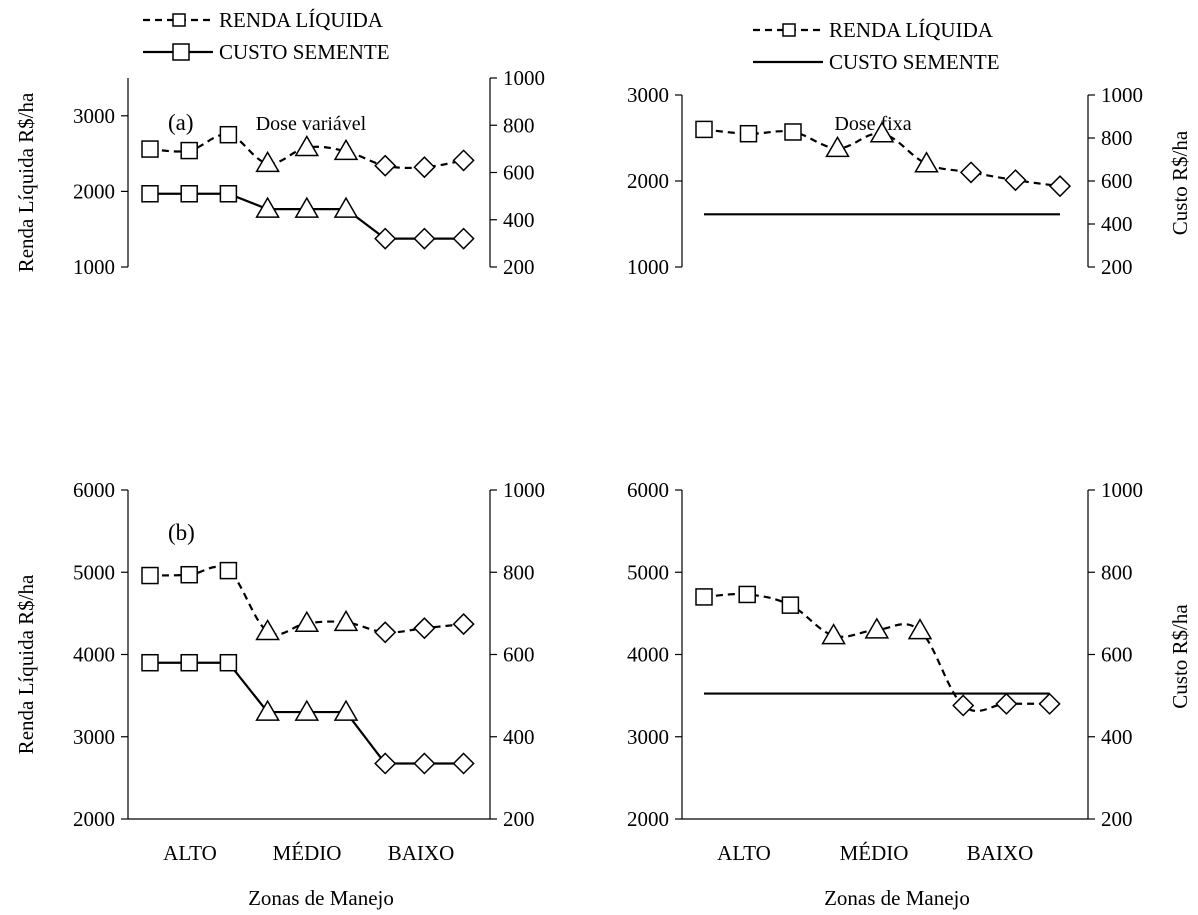 The width and height of the screenshot is (1198, 915). Describe the element at coordinates (1180, 656) in the screenshot. I see `y2-axis-label: Custo R$/ha` at that location.